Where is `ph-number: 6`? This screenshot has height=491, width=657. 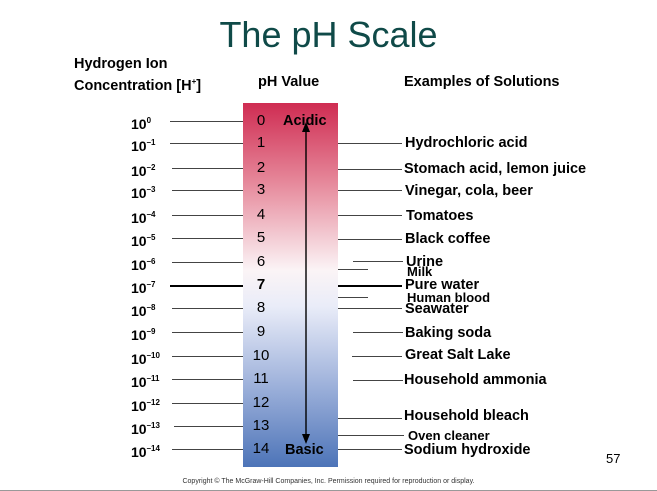 ph-number: 6 is located at coordinates (261, 261).